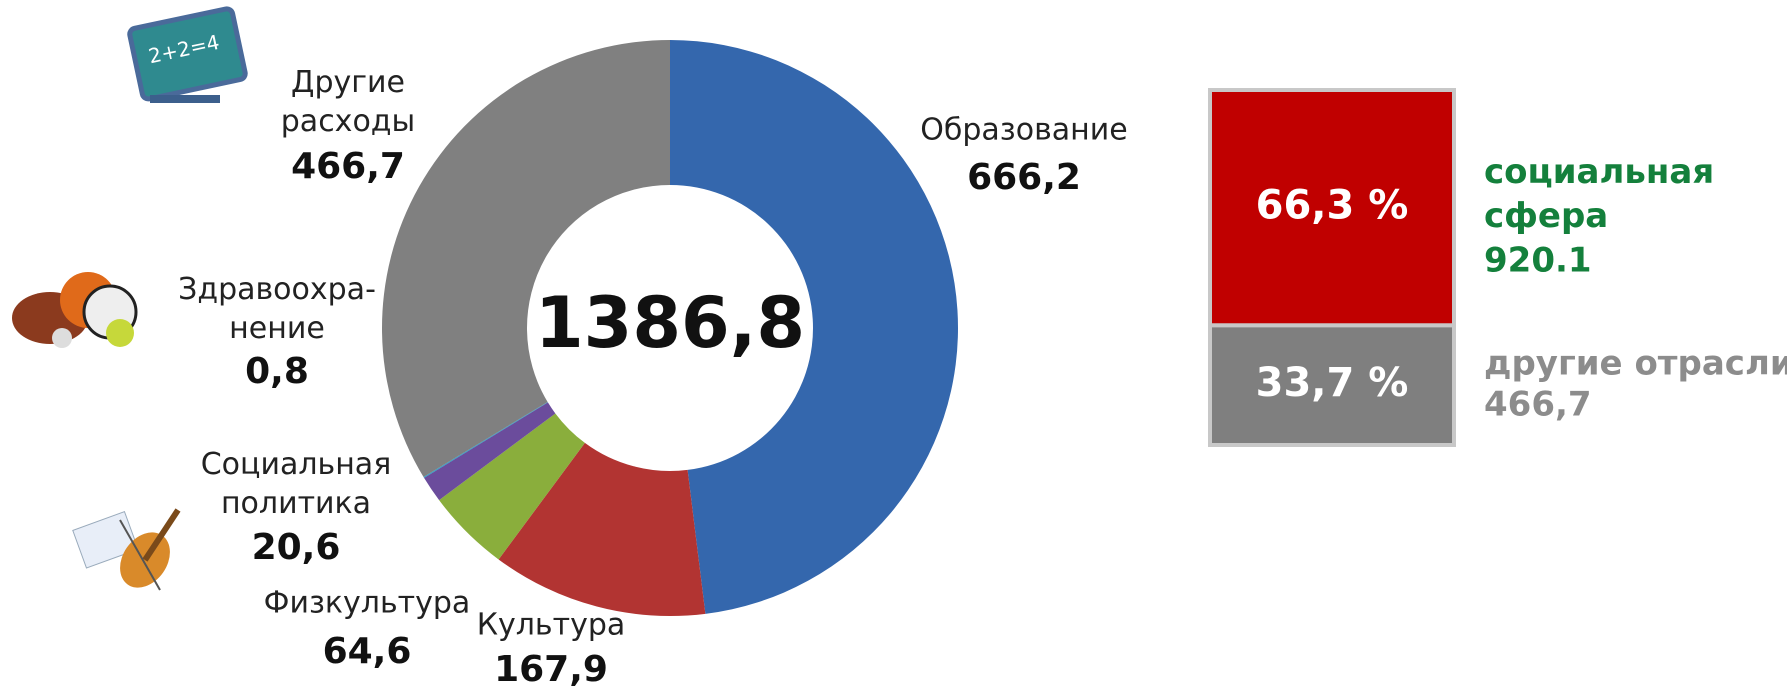  I want to click on segment-label: 33,7 %, so click(1332, 383).